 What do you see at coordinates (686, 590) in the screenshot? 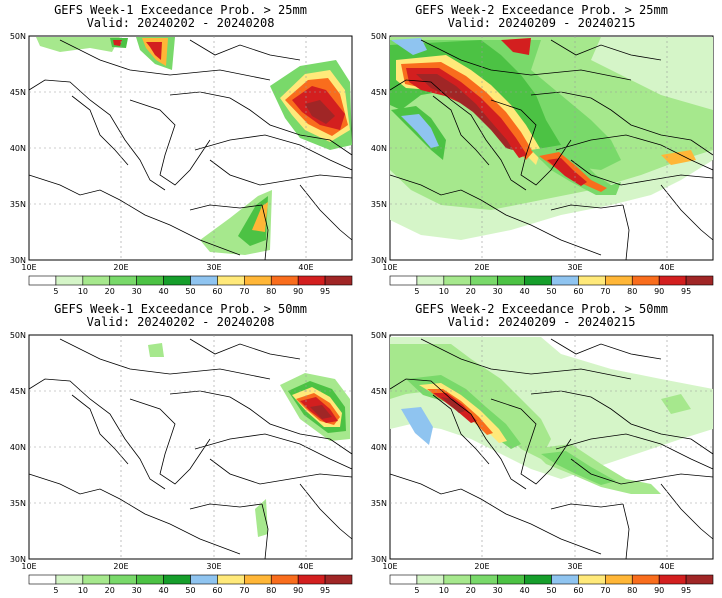
I see `colorbar-tick-label: 95` at bounding box center [686, 590].